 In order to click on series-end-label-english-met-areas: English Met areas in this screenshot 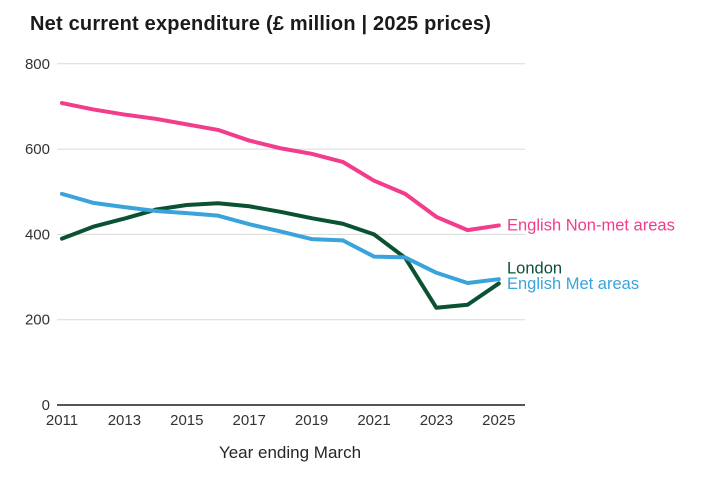, I will do `click(573, 284)`.